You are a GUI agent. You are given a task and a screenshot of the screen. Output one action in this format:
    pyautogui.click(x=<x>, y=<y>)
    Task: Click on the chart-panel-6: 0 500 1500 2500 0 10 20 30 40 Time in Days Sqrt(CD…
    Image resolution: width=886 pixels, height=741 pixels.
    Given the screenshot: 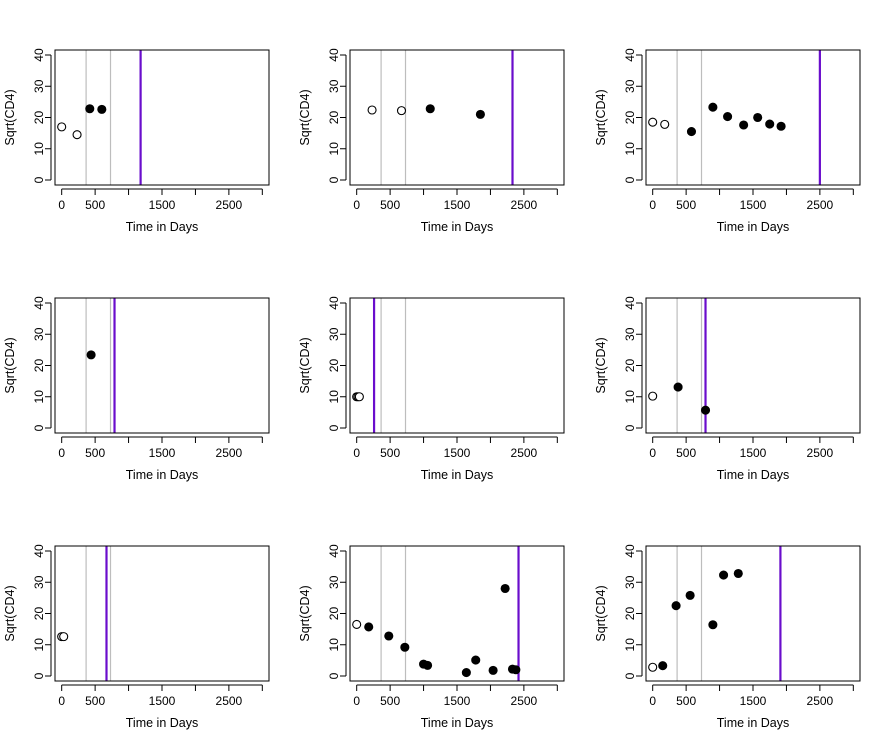 What is the action you would take?
    pyautogui.click(x=727, y=389)
    